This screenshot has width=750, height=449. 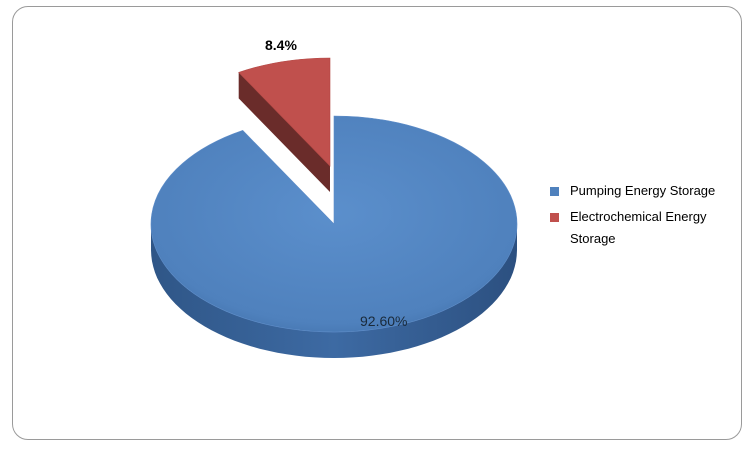 I want to click on slice-side-electrochemical, so click(x=284, y=132).